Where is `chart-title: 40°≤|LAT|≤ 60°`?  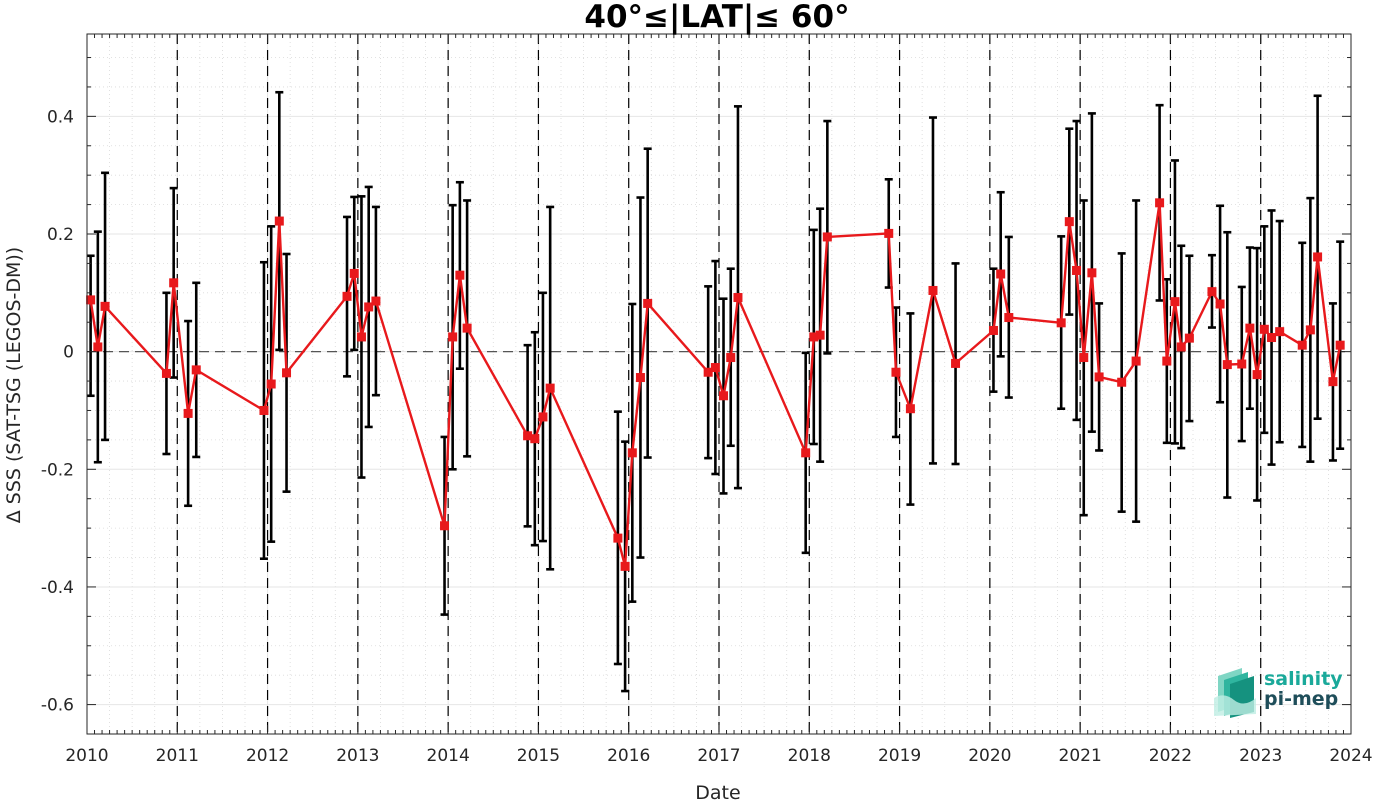
chart-title: 40°≤|LAT|≤ 60° is located at coordinates (716, 17).